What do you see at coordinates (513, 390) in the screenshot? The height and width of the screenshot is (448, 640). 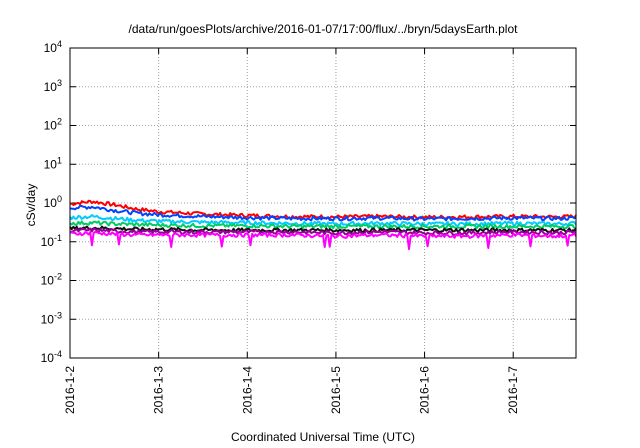 I see `x-tick-label: 2016-1-7` at bounding box center [513, 390].